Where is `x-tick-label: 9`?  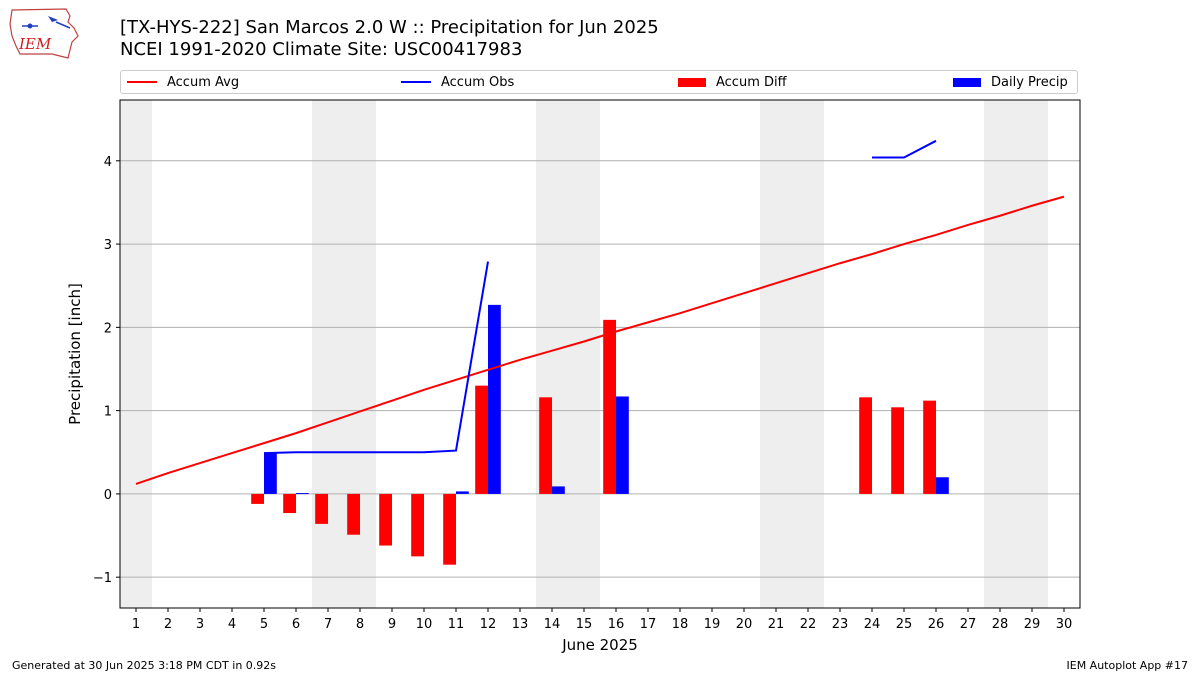
x-tick-label: 9 is located at coordinates (392, 624).